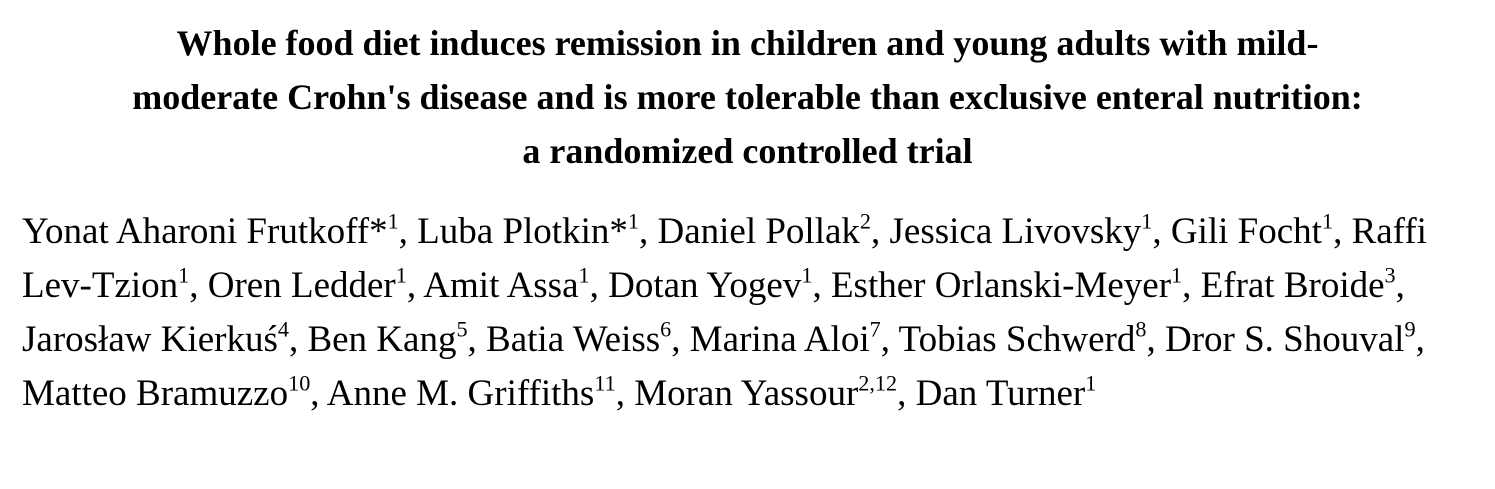 This screenshot has height=489, width=1495. I want to click on author-name: Jarosław Kierkuś, so click(150, 339).